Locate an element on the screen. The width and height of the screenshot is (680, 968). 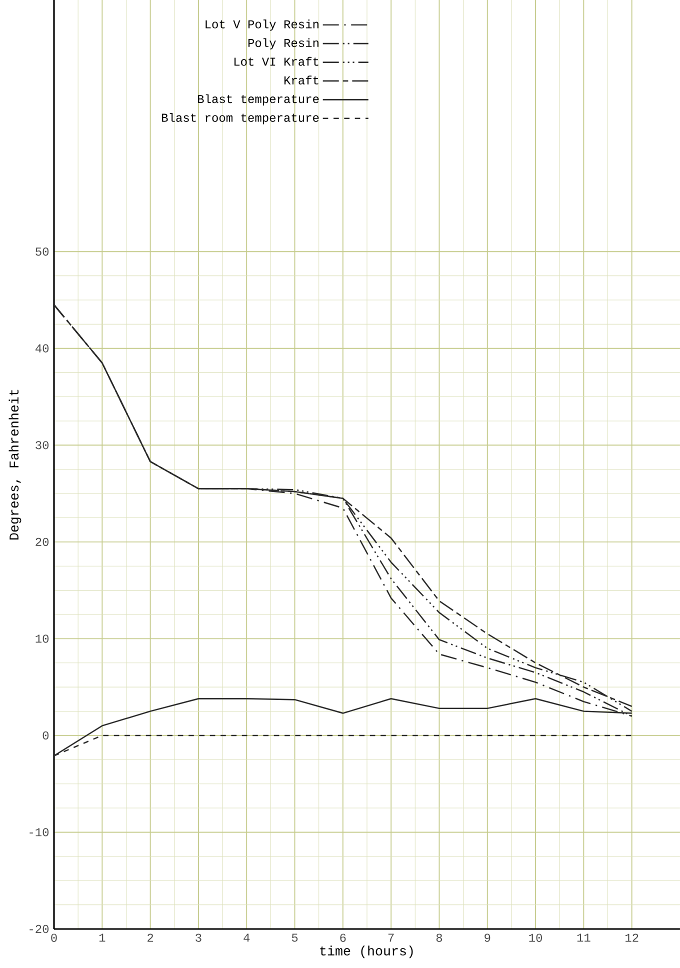
legend-label: Poly Resin is located at coordinates (283, 44).